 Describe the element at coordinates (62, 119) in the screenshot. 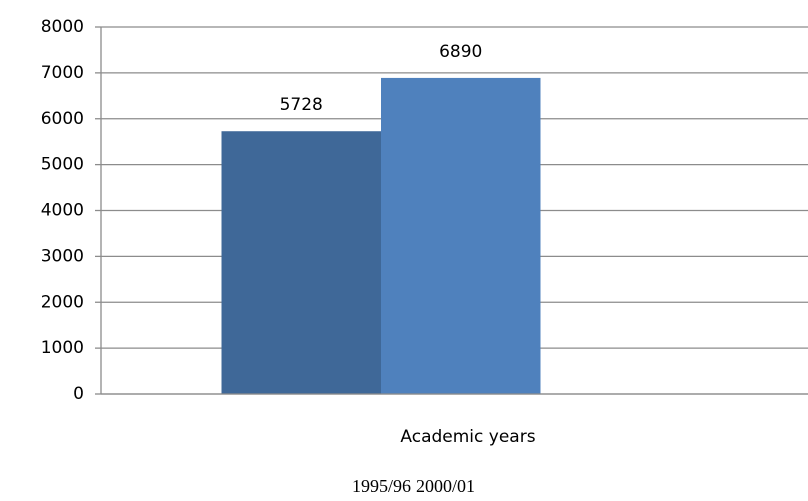

I see `y-tick-label: 6000` at that location.